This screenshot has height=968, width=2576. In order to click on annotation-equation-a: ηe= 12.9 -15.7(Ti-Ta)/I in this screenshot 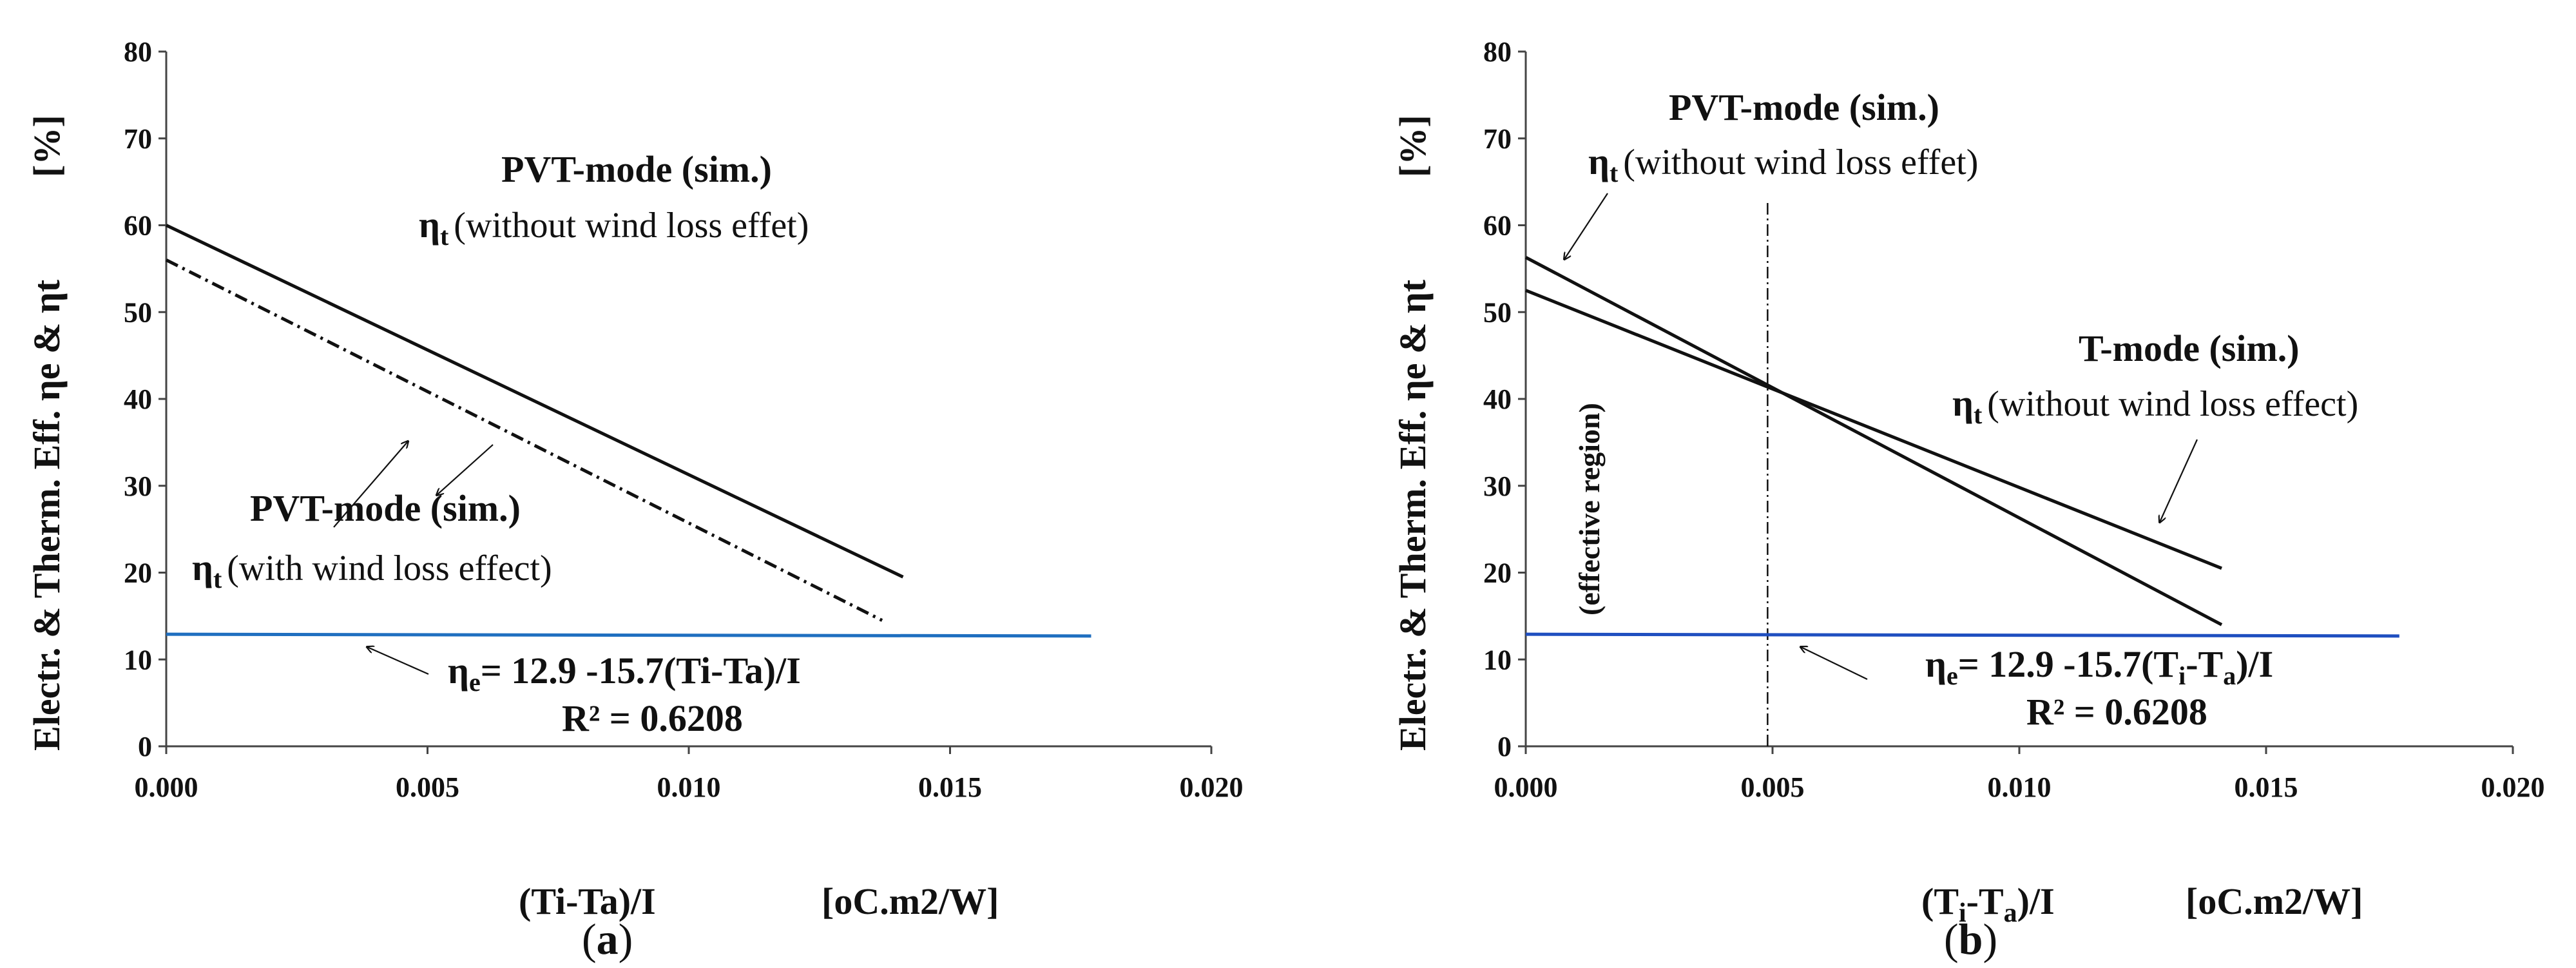, I will do `click(625, 673)`.